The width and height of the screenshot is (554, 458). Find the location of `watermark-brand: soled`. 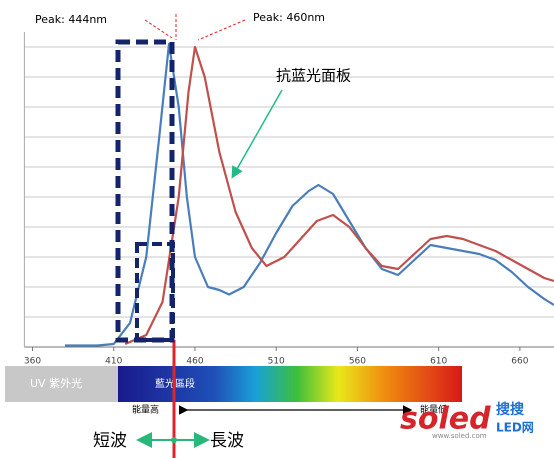

watermark-brand: soled is located at coordinates (445, 419).